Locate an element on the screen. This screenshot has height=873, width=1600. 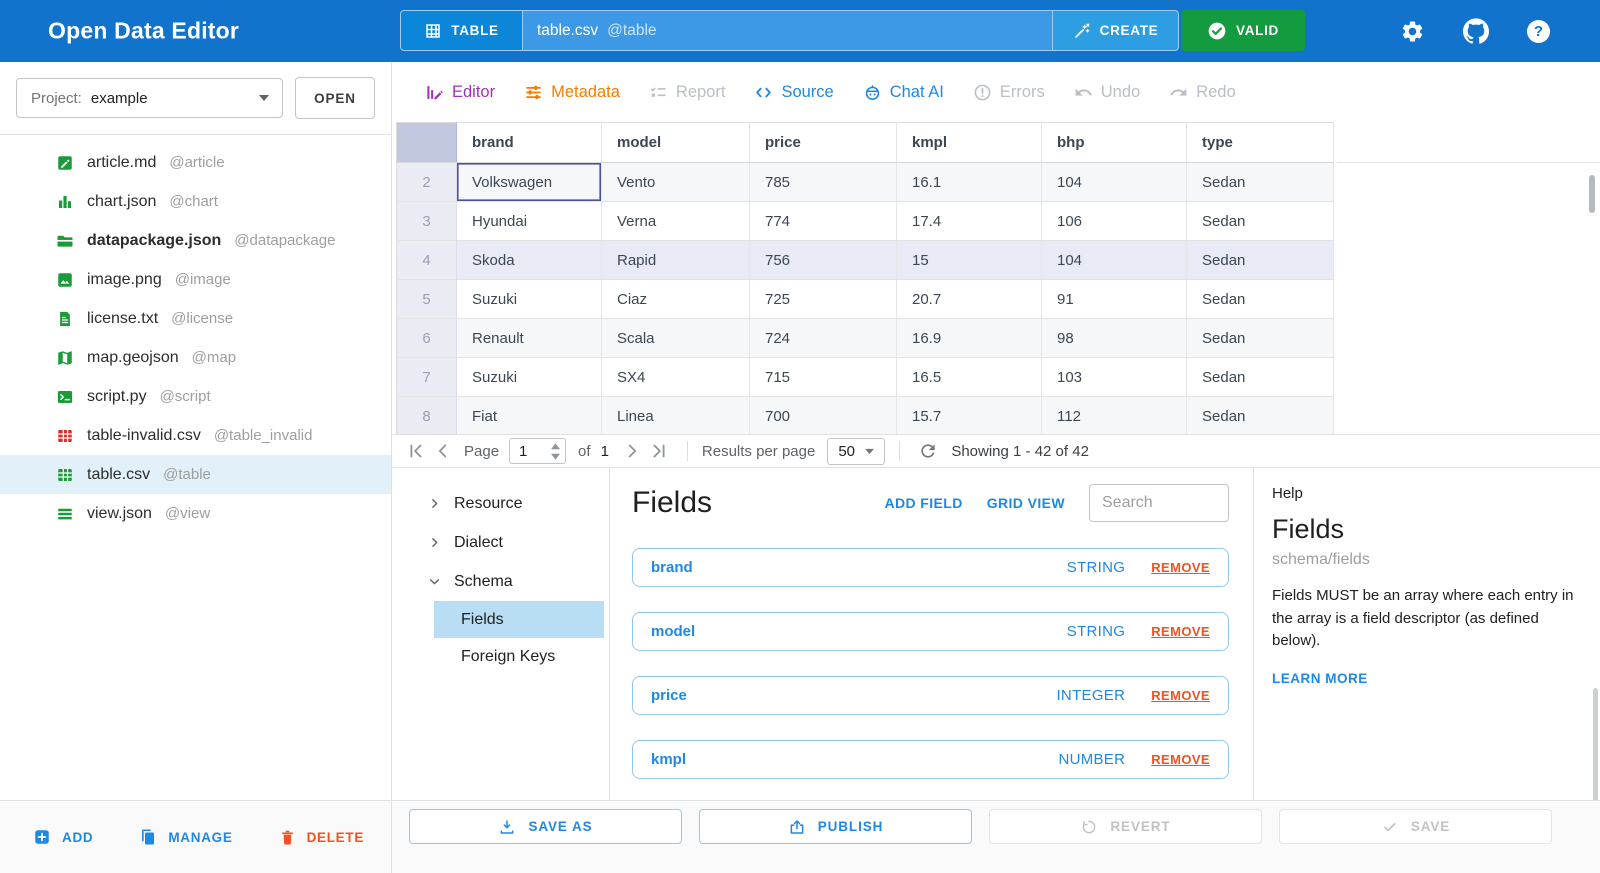
first-page-icon is located at coordinates (415, 451).